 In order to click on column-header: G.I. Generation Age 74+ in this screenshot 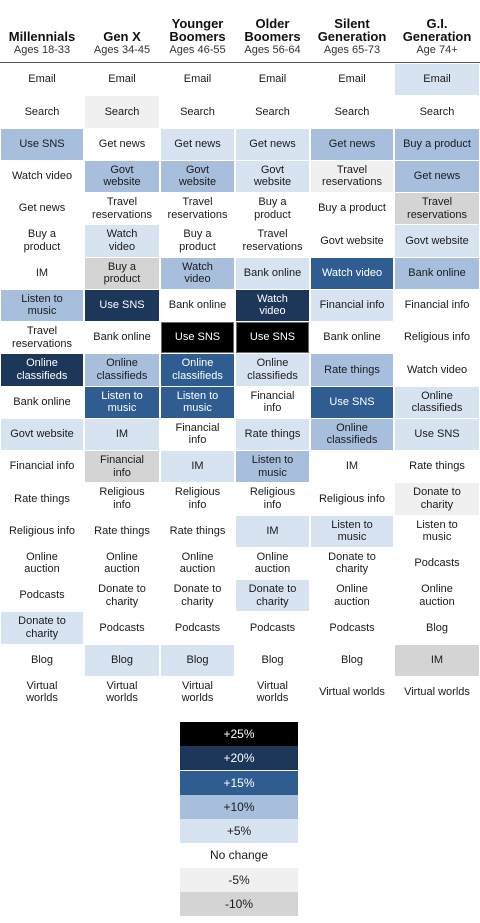, I will do `click(437, 31)`.